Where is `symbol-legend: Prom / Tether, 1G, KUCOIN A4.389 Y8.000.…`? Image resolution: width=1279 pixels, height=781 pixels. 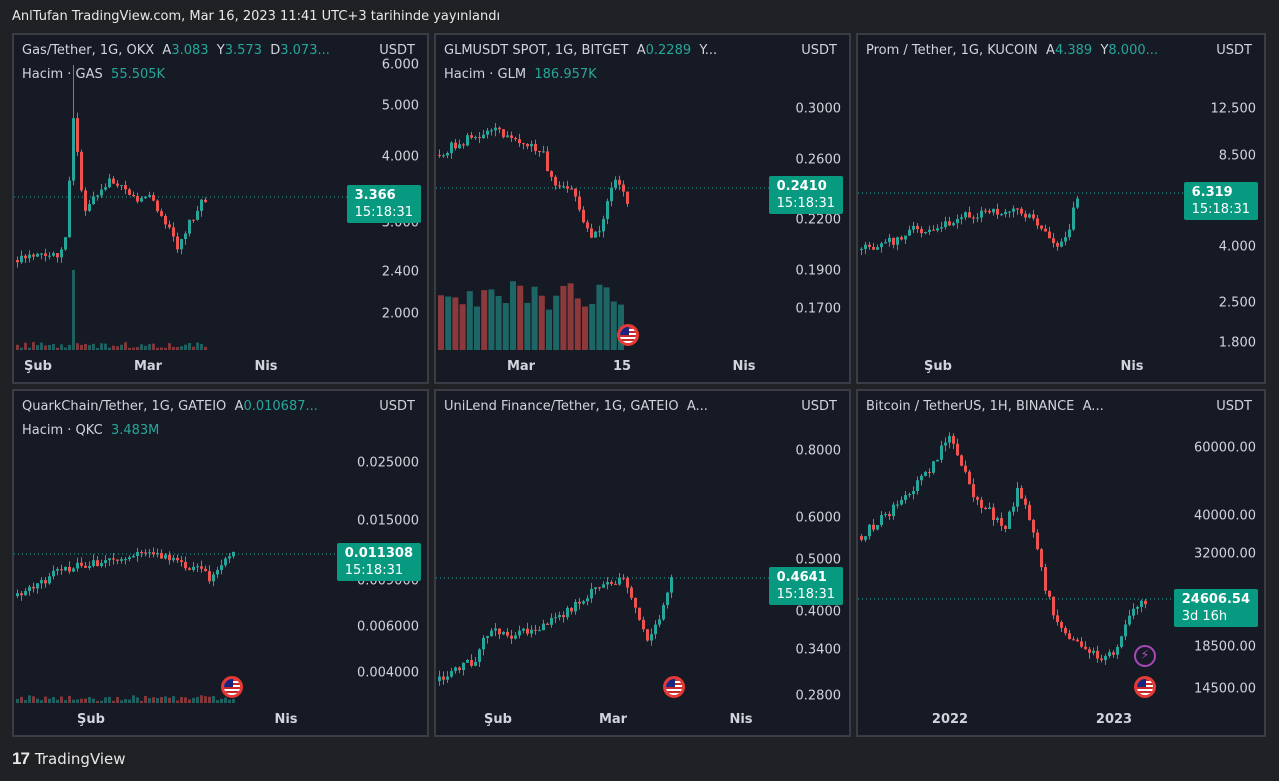 symbol-legend: Prom / Tether, 1G, KUCOIN A4.389 Y8.000.… is located at coordinates (1021, 50).